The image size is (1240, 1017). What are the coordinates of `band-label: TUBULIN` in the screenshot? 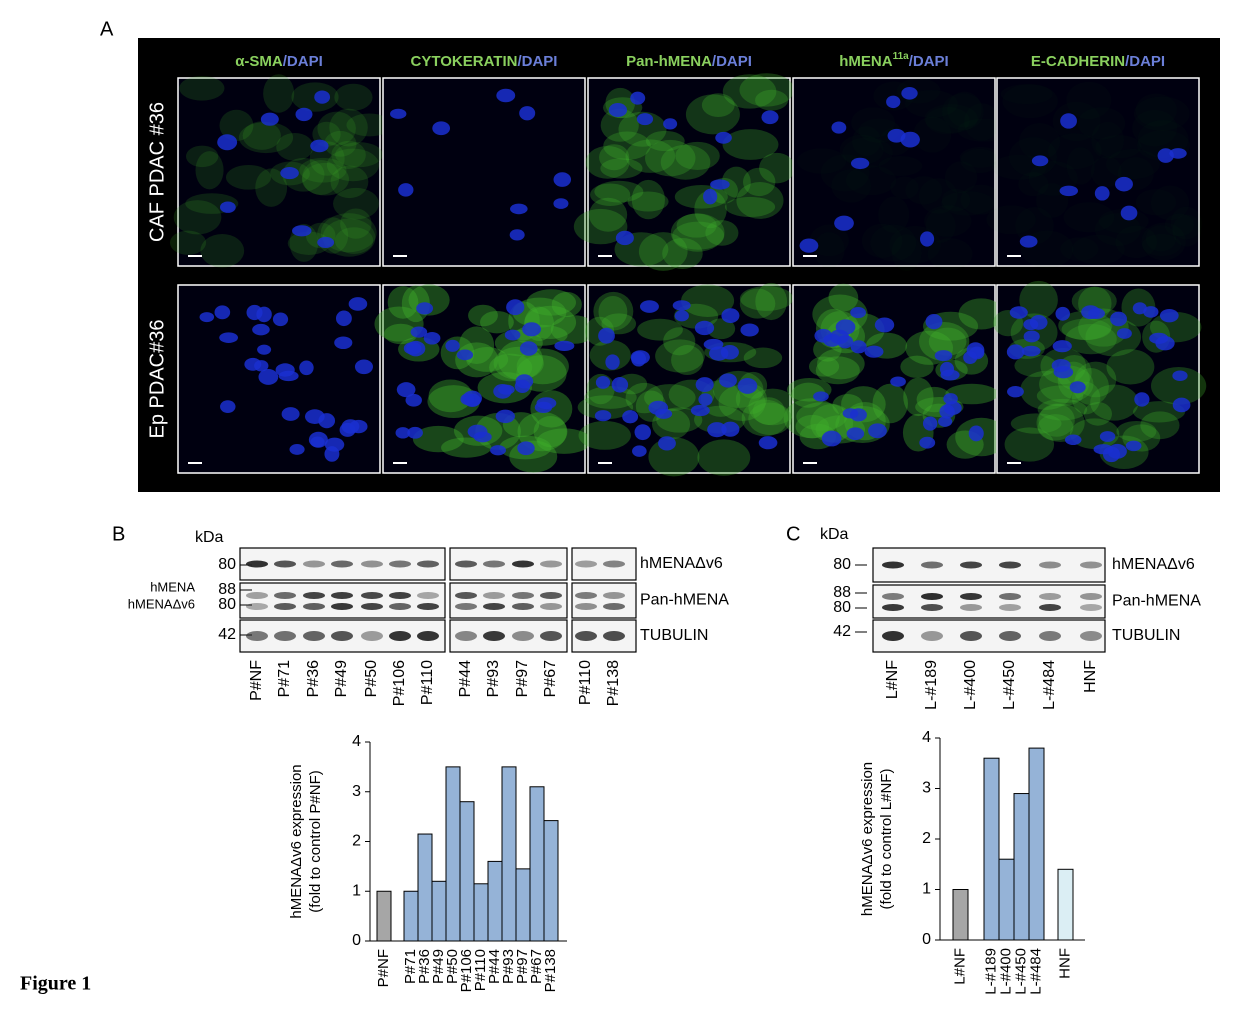 It's located at (1146, 635).